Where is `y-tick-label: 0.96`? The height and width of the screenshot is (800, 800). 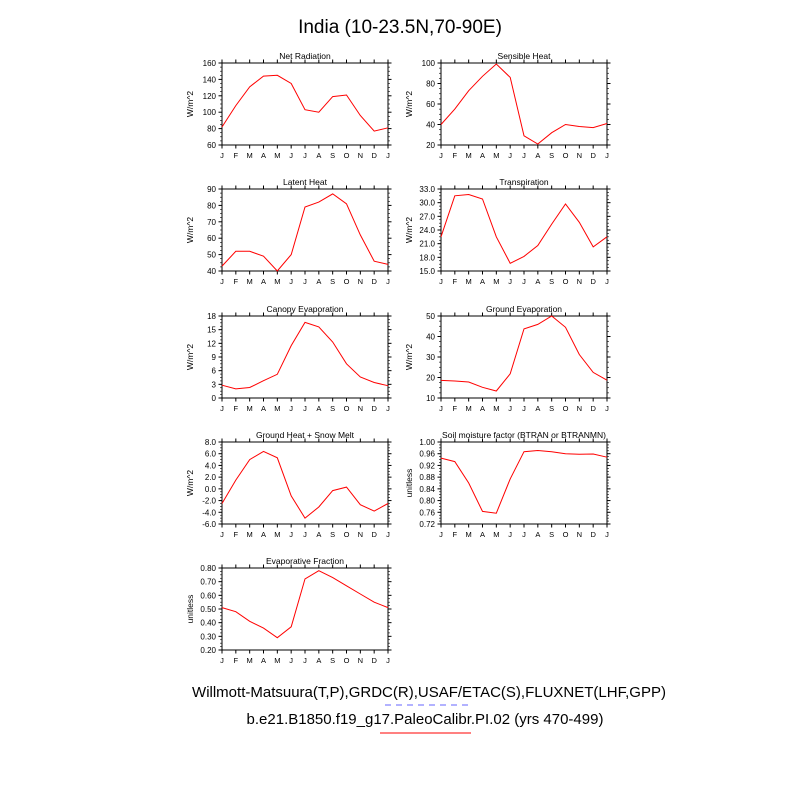 y-tick-label: 0.96 is located at coordinates (427, 454).